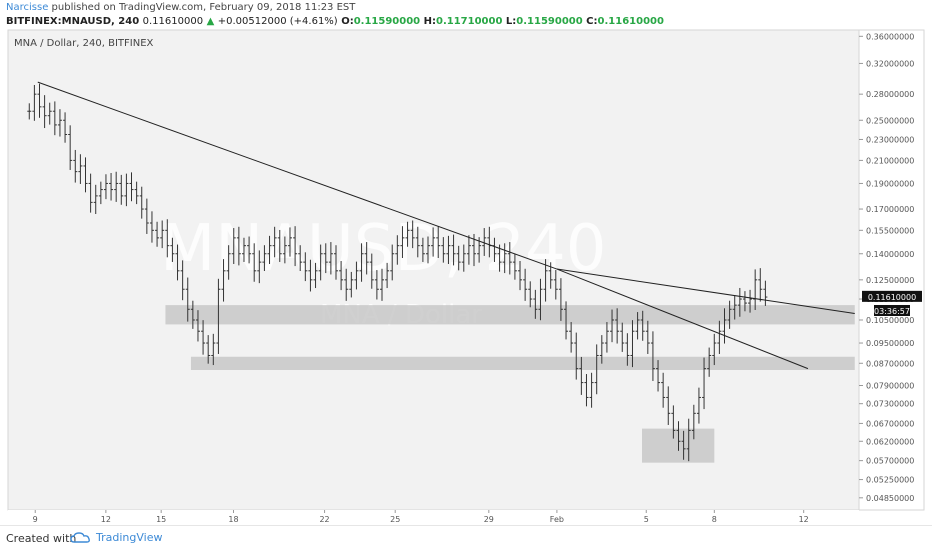  What do you see at coordinates (892, 297) in the screenshot?
I see `price-tag-label: 0.11610000` at bounding box center [892, 297].